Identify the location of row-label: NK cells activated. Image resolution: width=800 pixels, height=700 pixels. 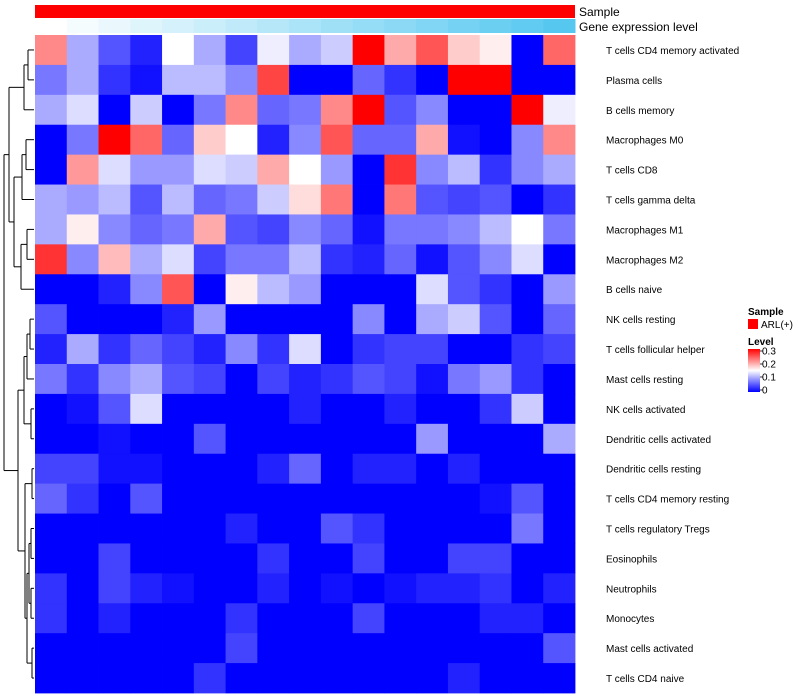
(645, 410).